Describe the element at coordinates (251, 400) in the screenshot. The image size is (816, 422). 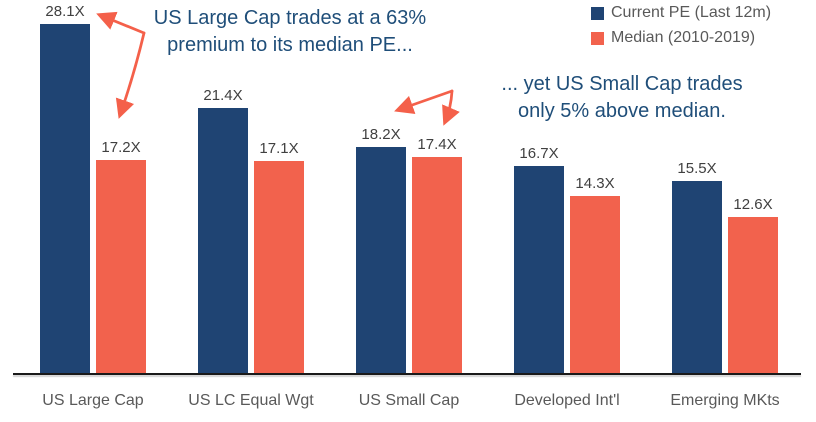
I see `category-label: US LC Equal Wgt` at that location.